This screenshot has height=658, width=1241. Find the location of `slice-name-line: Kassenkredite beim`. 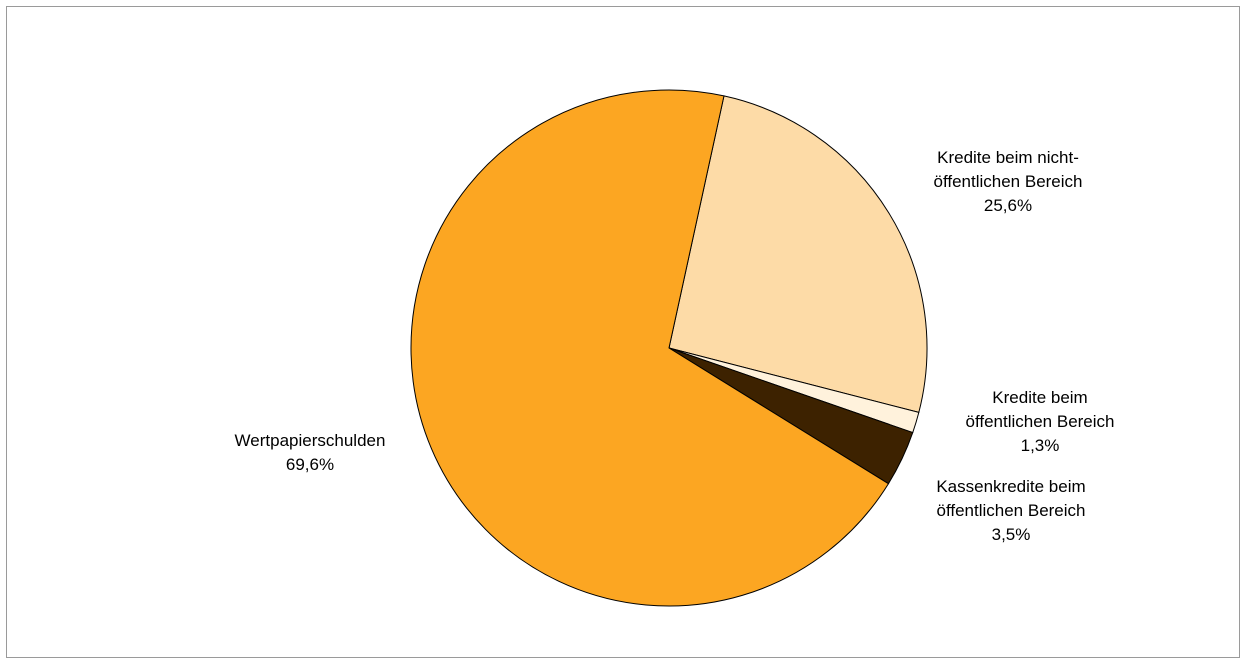

slice-name-line: Kassenkredite beim is located at coordinates (1010, 486).